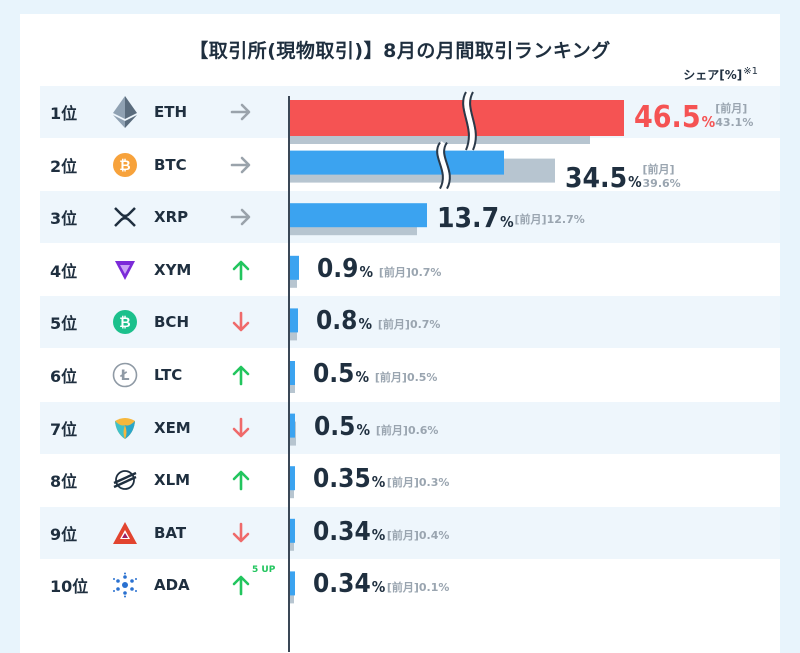 This screenshot has height=653, width=800. I want to click on rank-label: 2位, so click(64, 166).